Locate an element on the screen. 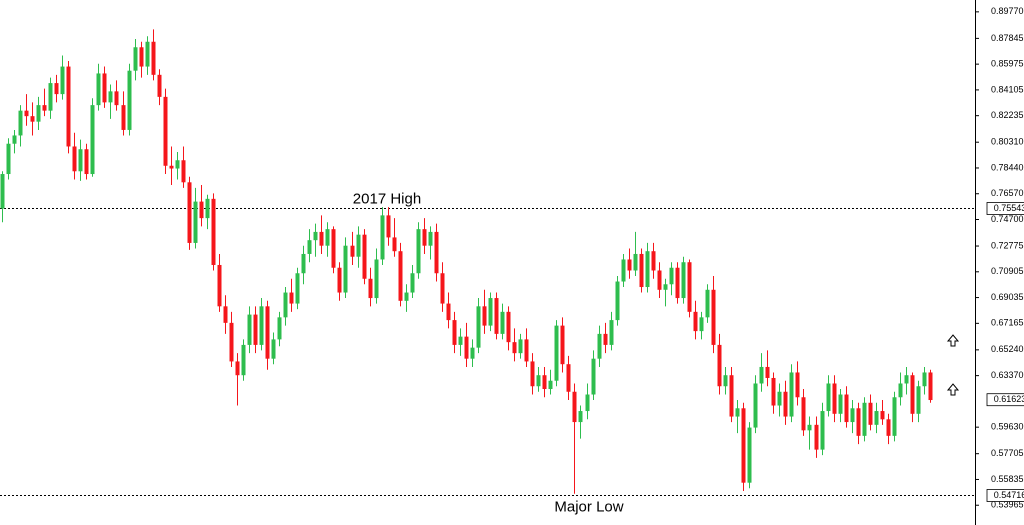  y-tick-label: 0.76570 is located at coordinates (1007, 193).